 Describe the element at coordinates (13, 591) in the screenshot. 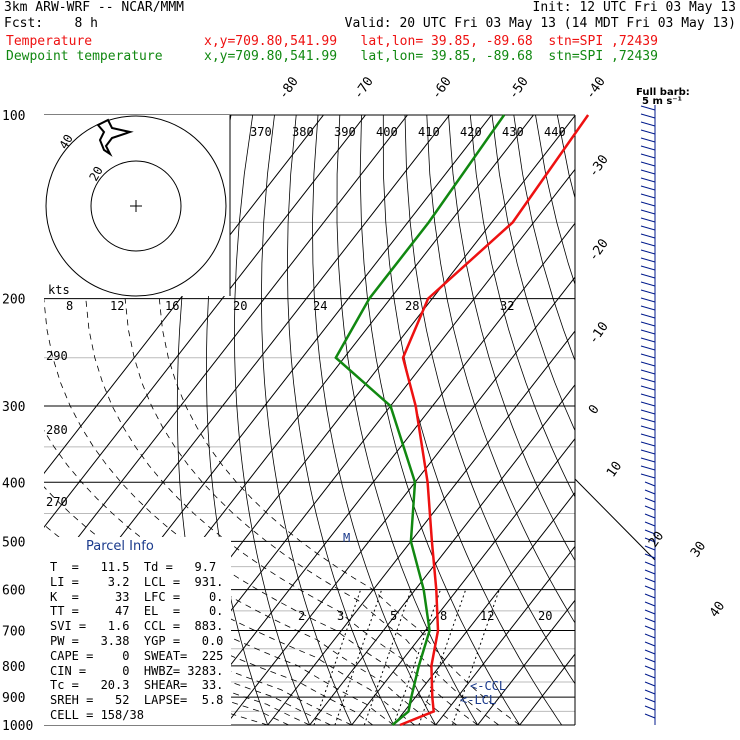

I see `pressure-label-600: 600` at that location.